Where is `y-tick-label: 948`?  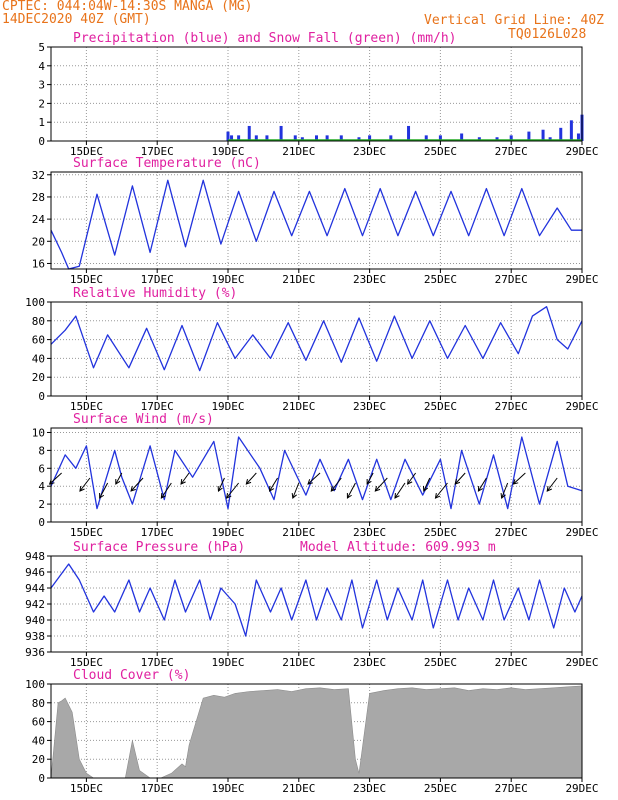 y-tick-label: 948 is located at coordinates (35, 556).